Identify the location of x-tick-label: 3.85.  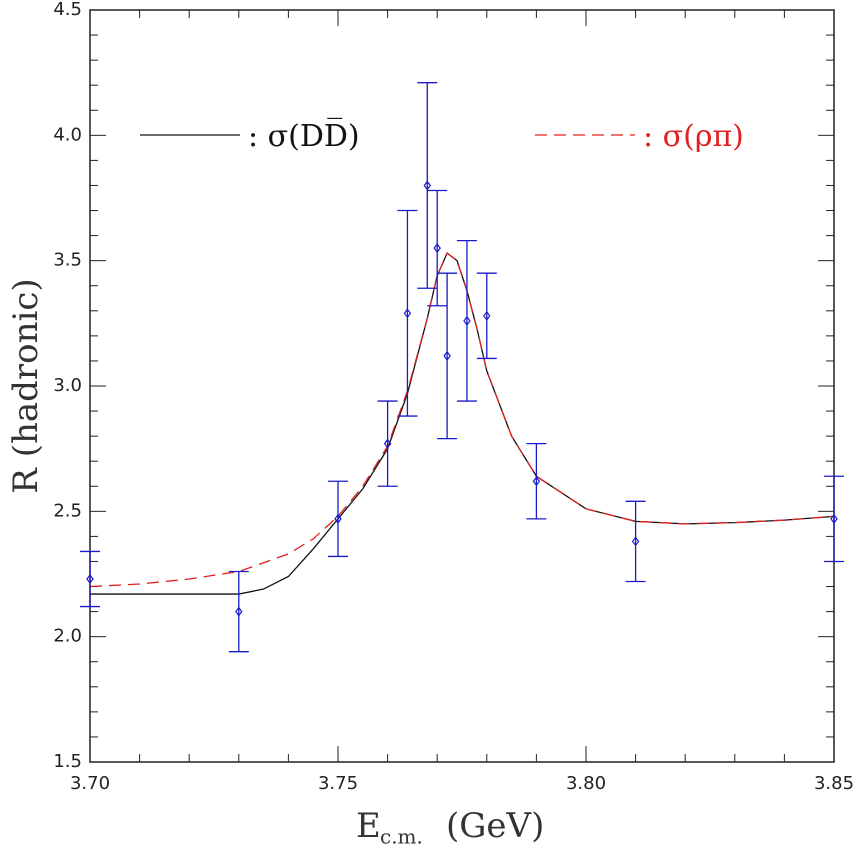
(834, 783).